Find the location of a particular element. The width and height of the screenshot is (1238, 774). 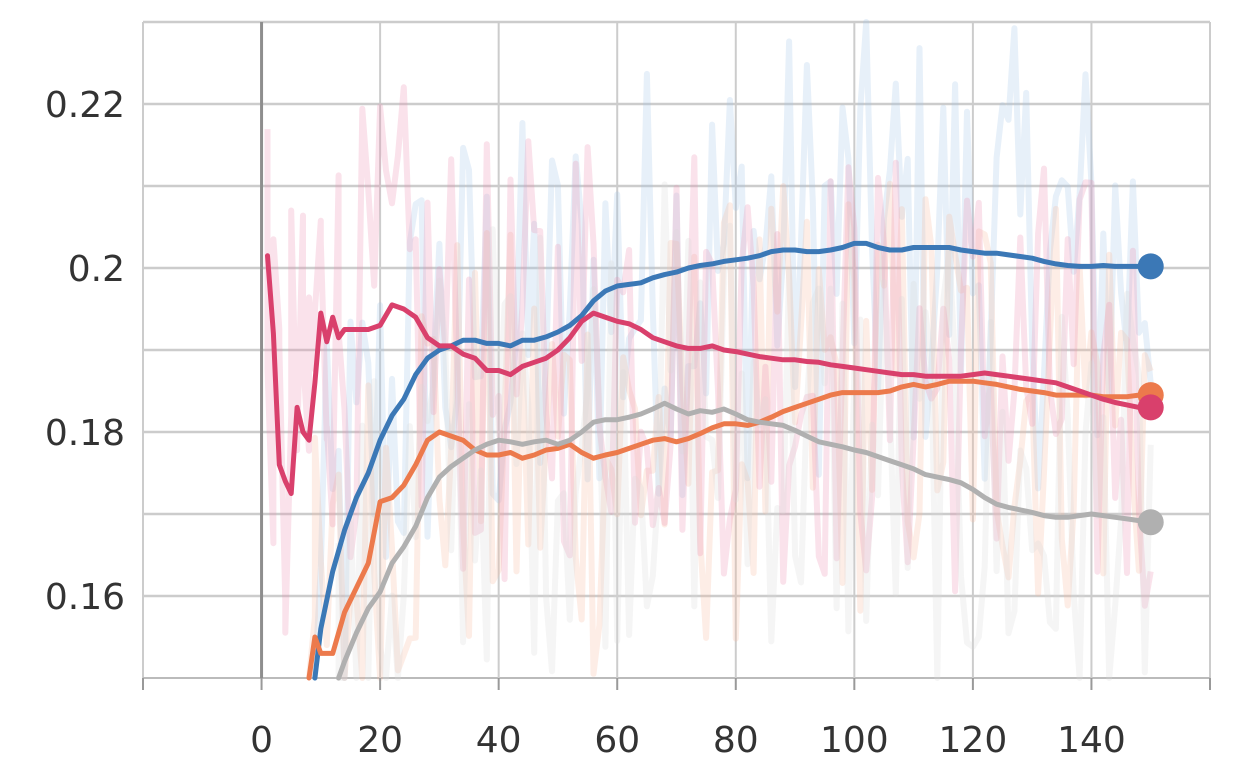

x-tick-label: 0 is located at coordinates (261, 740).